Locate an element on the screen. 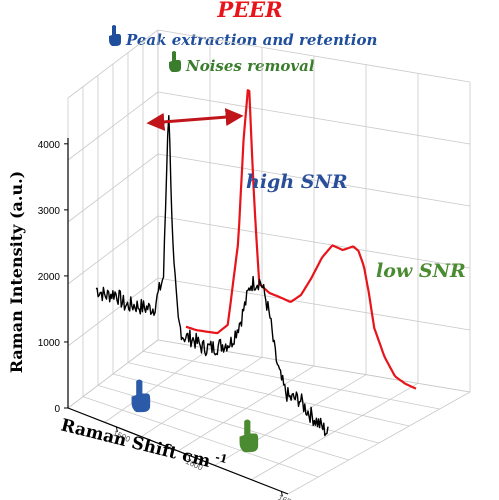  annotation-low-snr: low SNR is located at coordinates (421, 271).